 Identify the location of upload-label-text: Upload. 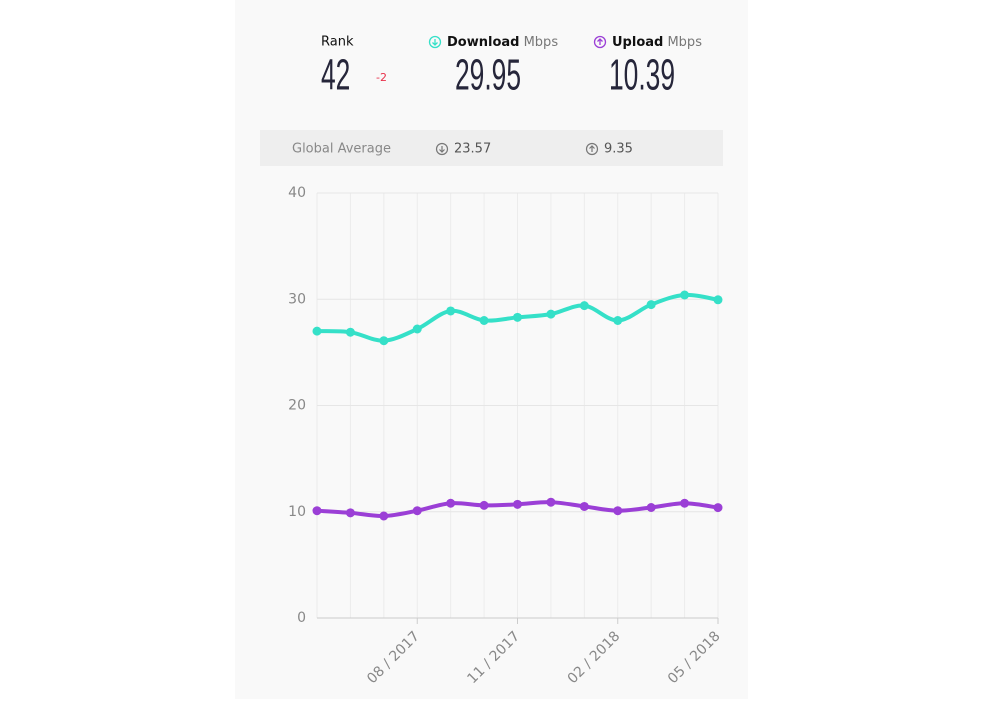
(637, 42).